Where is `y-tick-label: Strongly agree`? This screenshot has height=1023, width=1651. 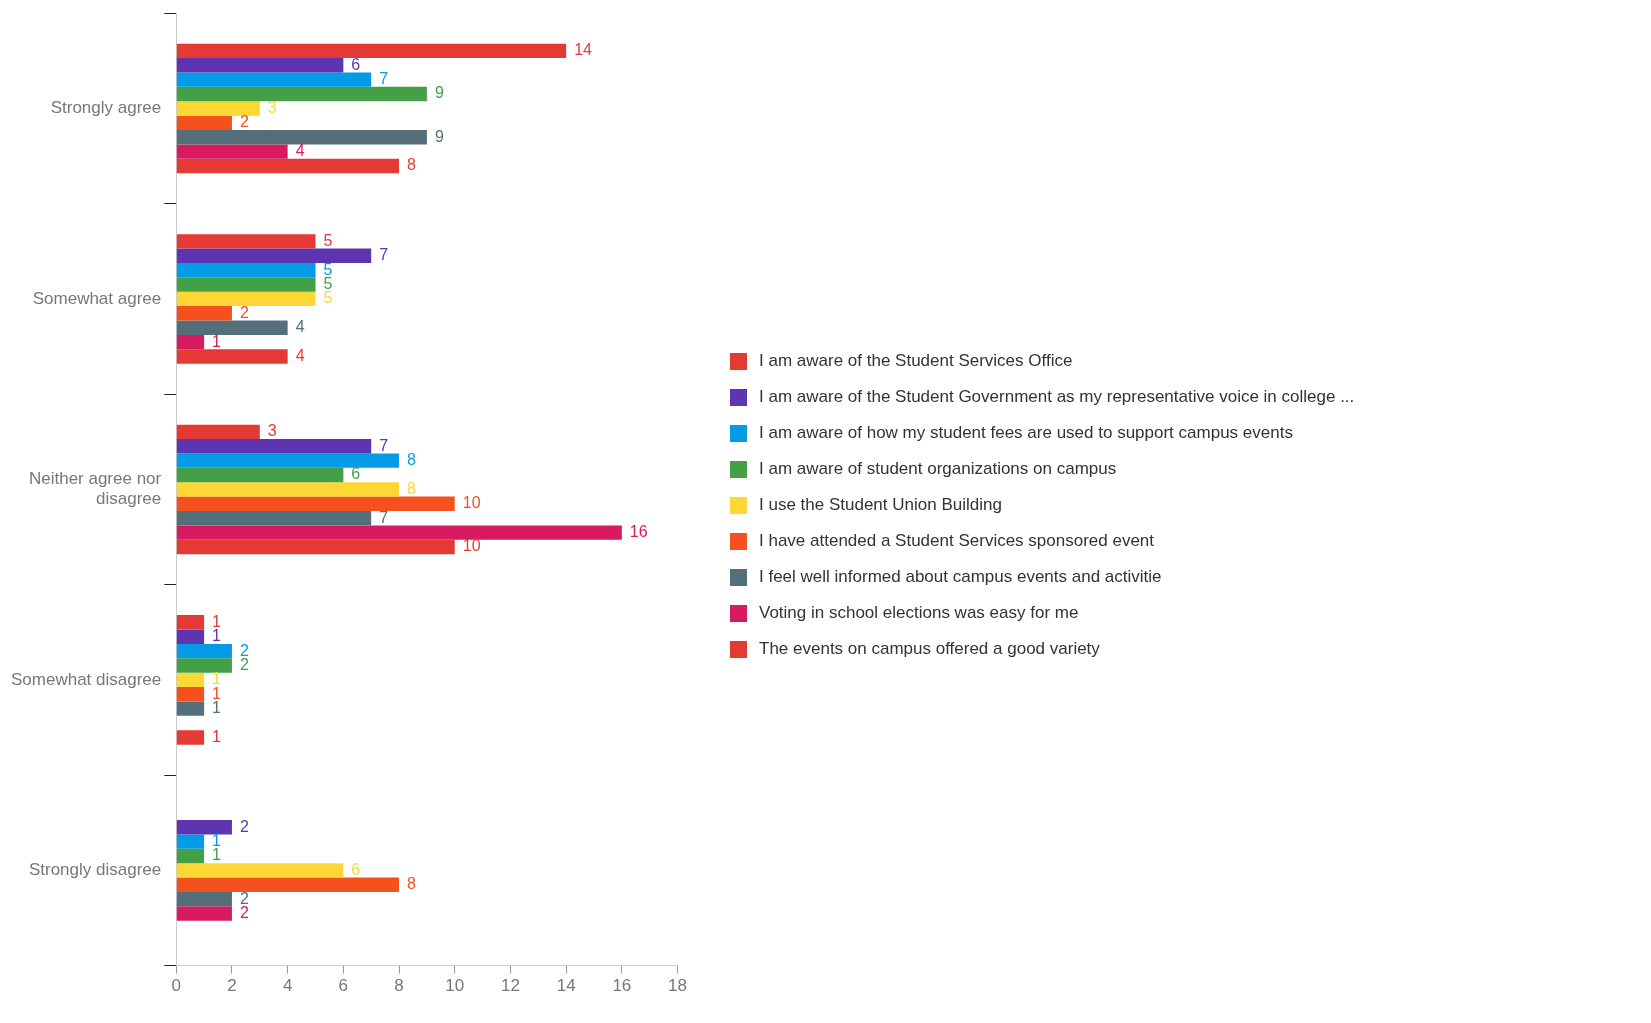
y-tick-label: Strongly agree is located at coordinates (106, 108).